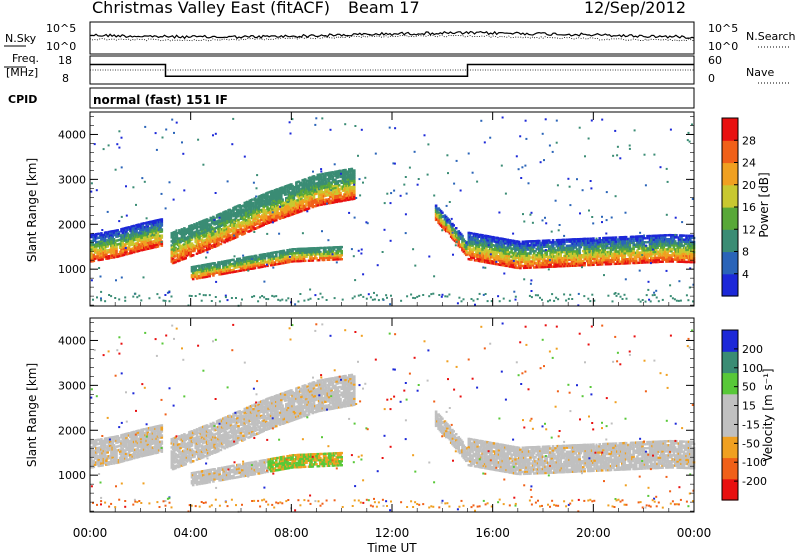 The image size is (800, 554). Describe the element at coordinates (392, 35) in the screenshot. I see `noise-sky-line` at that location.